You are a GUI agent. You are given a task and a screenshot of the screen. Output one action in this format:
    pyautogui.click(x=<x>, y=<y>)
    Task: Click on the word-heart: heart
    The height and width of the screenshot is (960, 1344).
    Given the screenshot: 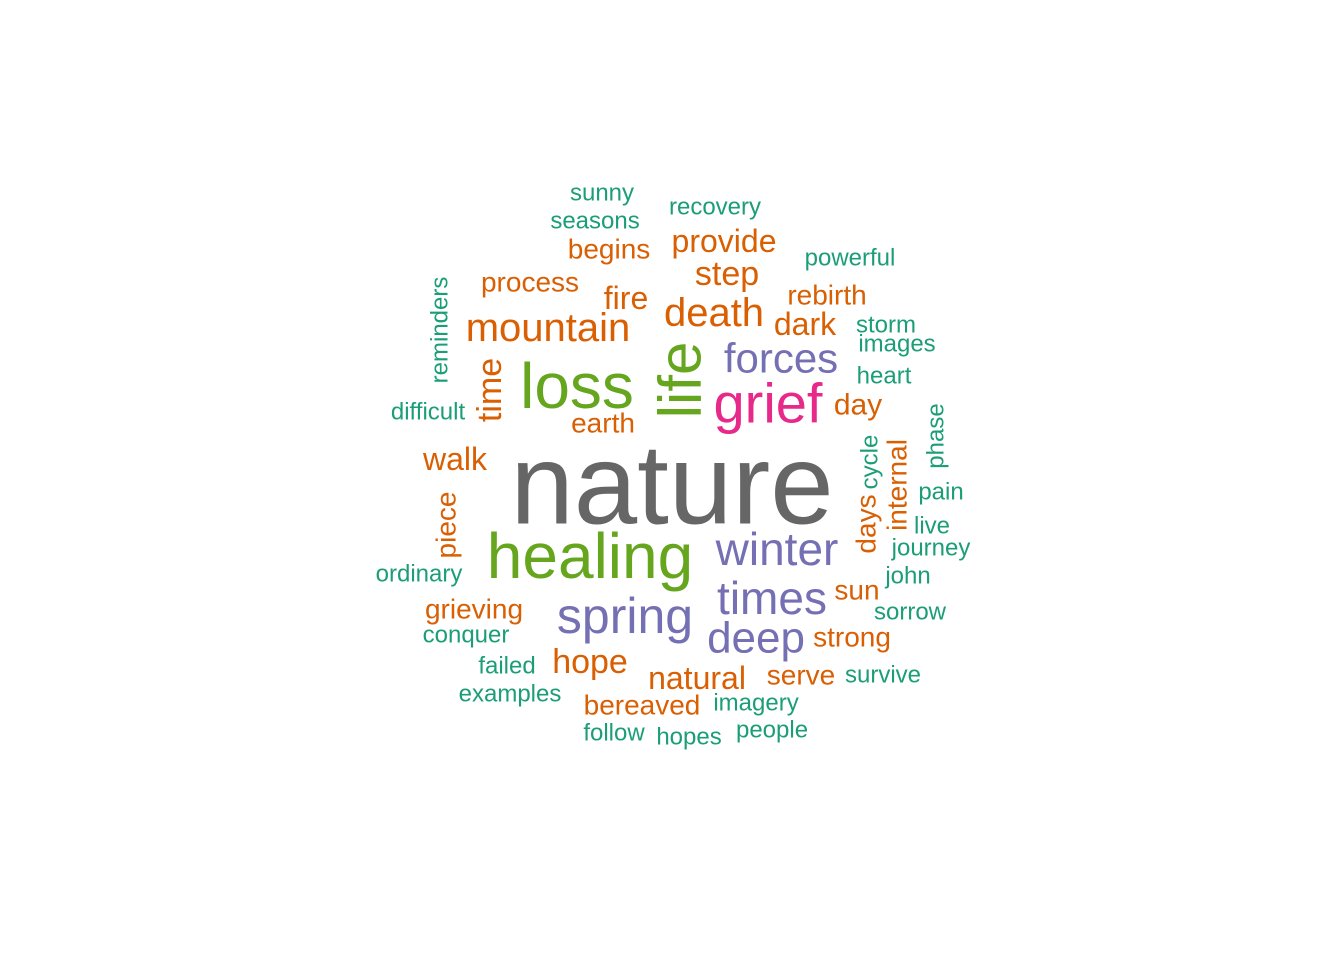 What is the action you would take?
    pyautogui.click(x=884, y=376)
    